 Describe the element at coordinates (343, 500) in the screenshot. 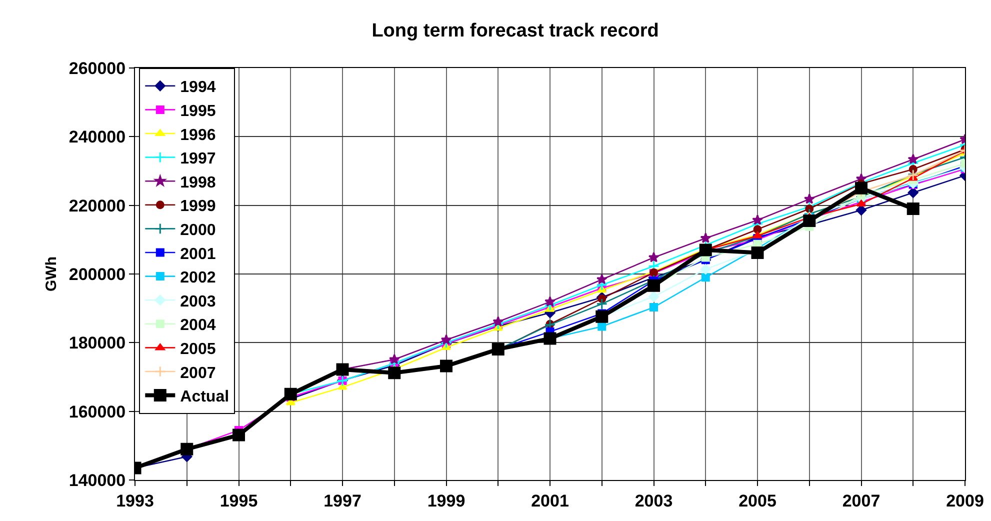

I see `x-tick-label: 1997` at that location.